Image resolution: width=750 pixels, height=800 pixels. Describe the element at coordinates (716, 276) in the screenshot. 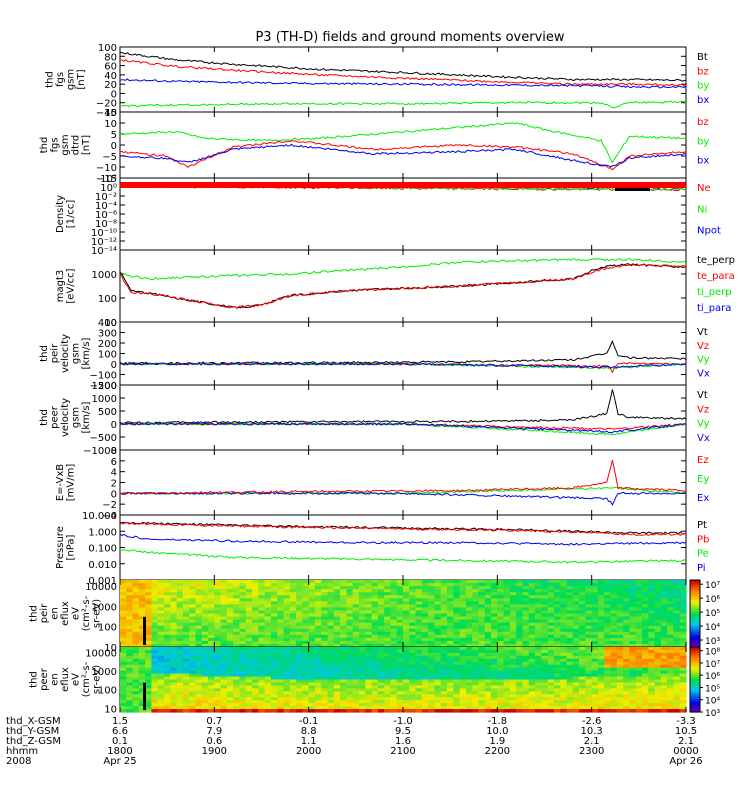

I see `legend-te_para: te_para` at that location.